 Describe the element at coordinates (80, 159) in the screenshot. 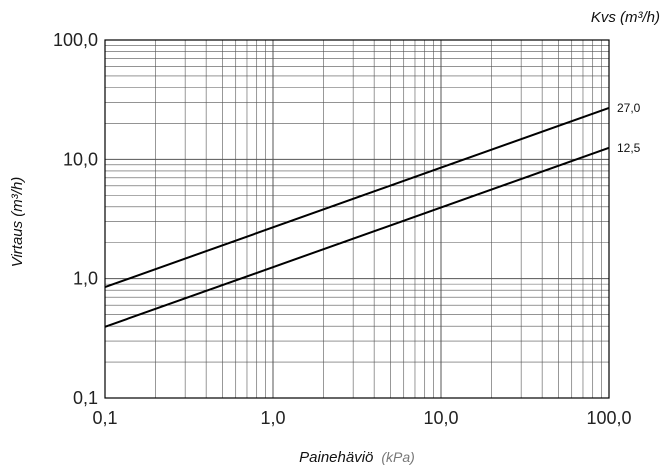

I see `y-tick-label: 10,0` at that location.